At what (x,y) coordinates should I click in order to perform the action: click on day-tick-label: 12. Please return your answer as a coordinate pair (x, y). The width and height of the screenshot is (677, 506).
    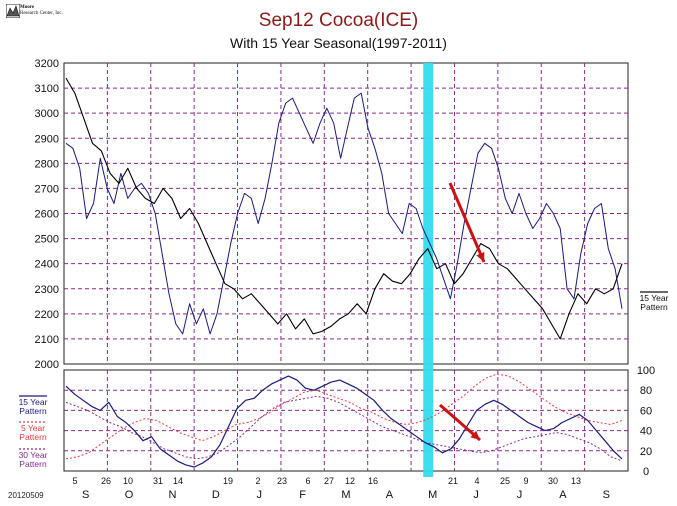
    Looking at the image, I should click on (350, 481).